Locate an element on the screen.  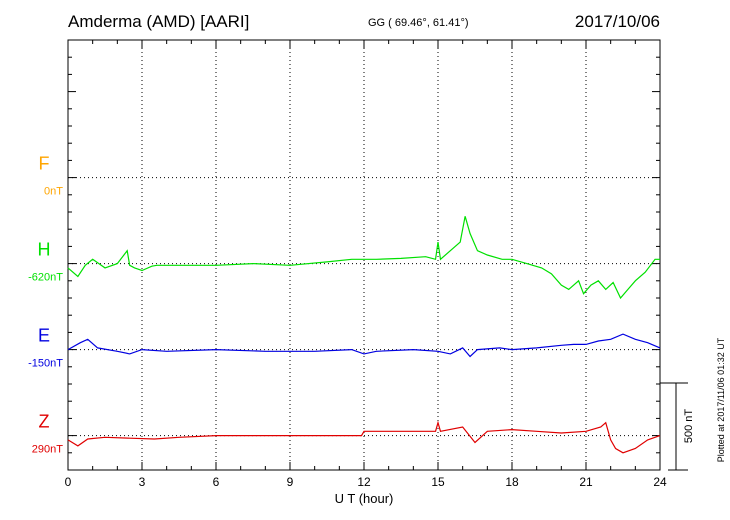
series-name-E: E is located at coordinates (44, 336).